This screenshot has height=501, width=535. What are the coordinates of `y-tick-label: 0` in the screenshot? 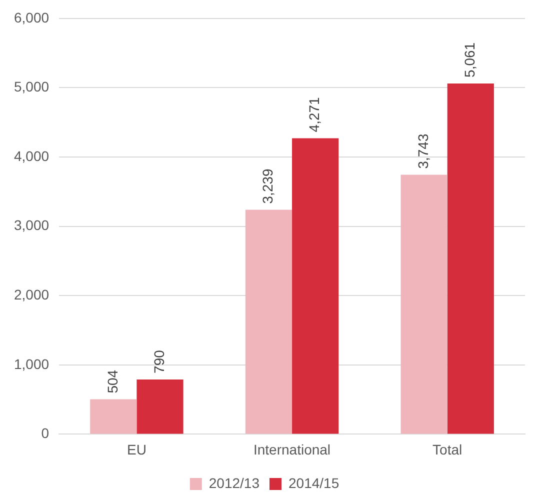 It's located at (45, 433).